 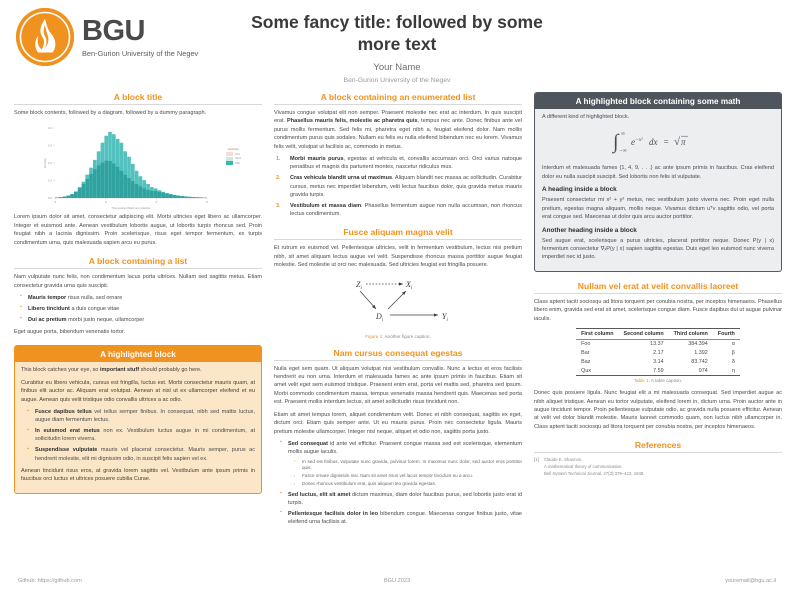 I want to click on axis-tick-label: 8, so click(x=207, y=202).